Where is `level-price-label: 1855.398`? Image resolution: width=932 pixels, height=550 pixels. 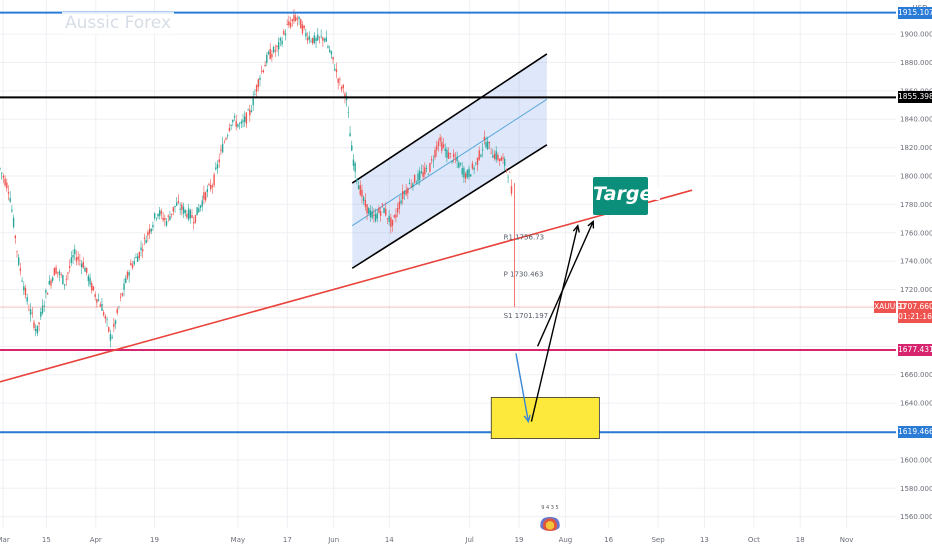 level-price-label: 1855.398 is located at coordinates (915, 97).